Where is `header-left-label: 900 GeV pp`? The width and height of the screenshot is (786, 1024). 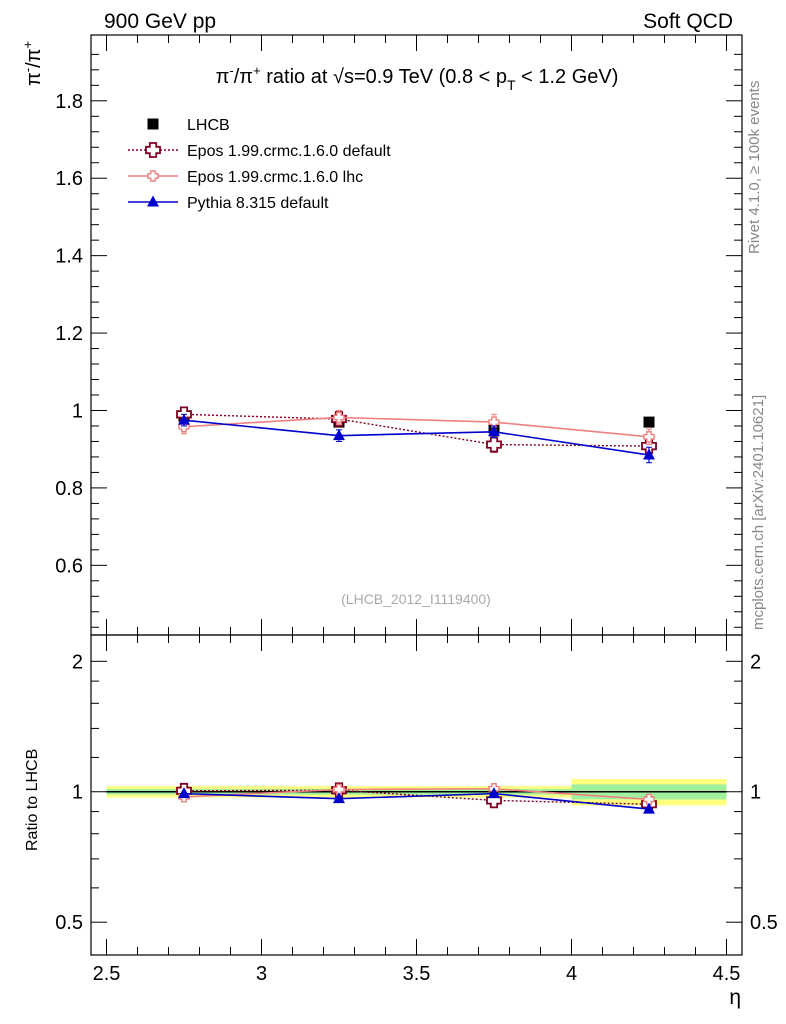 header-left-label: 900 GeV pp is located at coordinates (160, 21).